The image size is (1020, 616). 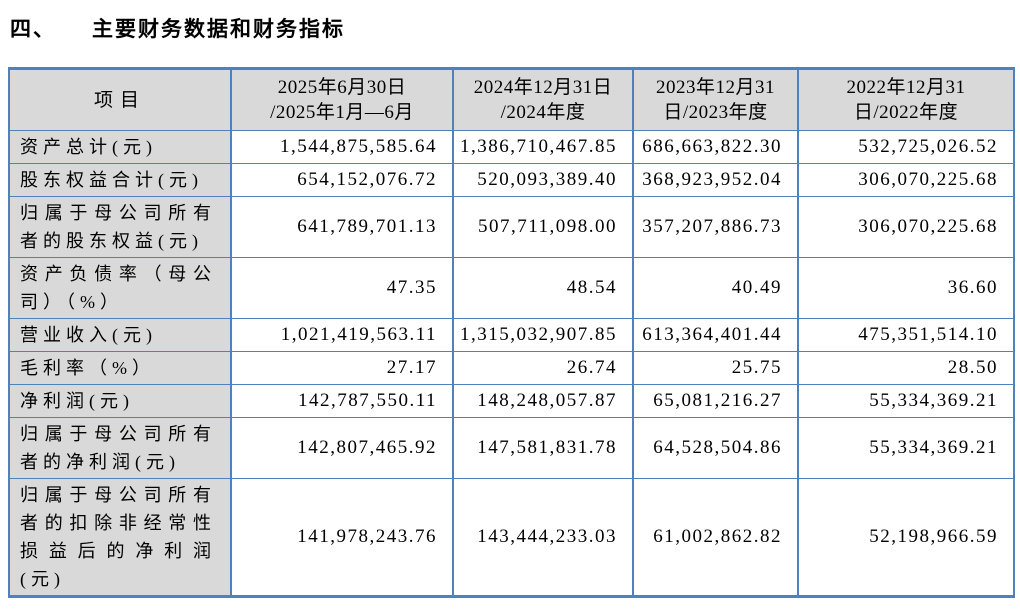 What do you see at coordinates (543, 288) in the screenshot?
I see `value-cell: 48.54` at bounding box center [543, 288].